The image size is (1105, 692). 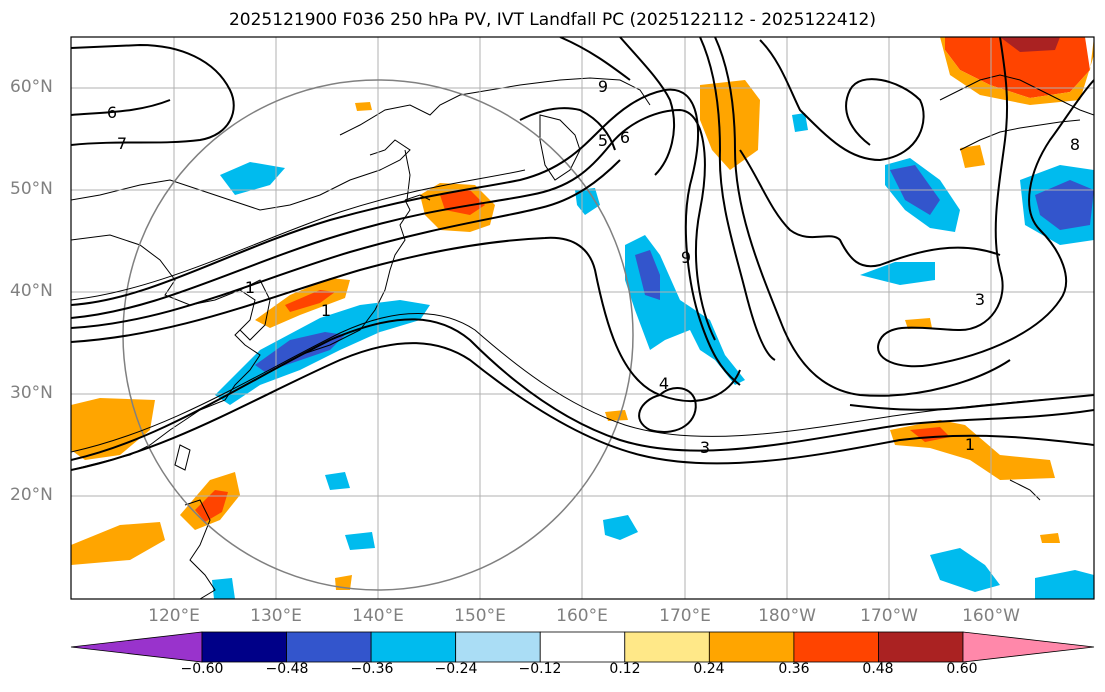 I want to click on anomaly-small-n1, so click(x=252, y=178).